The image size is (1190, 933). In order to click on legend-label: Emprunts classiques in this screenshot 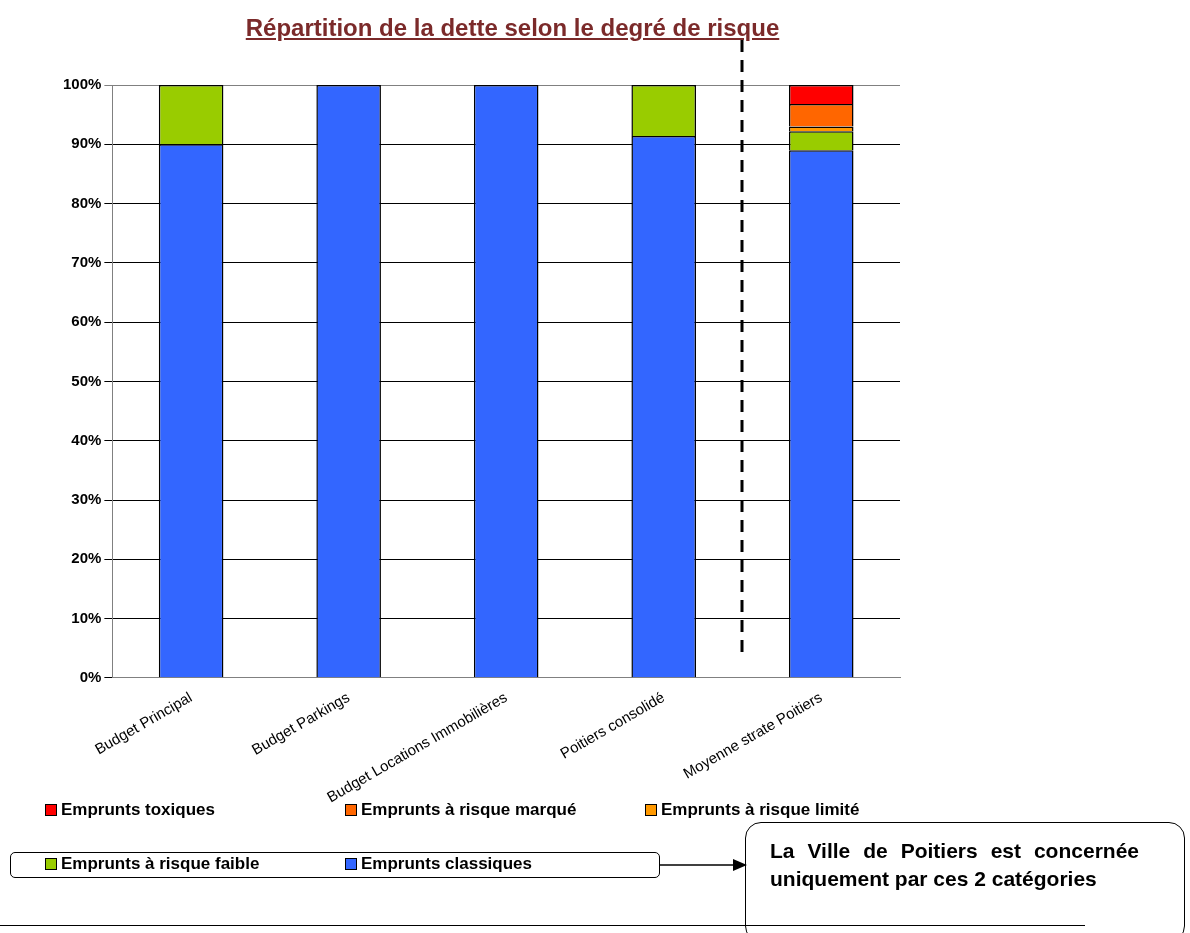, I will do `click(447, 864)`.